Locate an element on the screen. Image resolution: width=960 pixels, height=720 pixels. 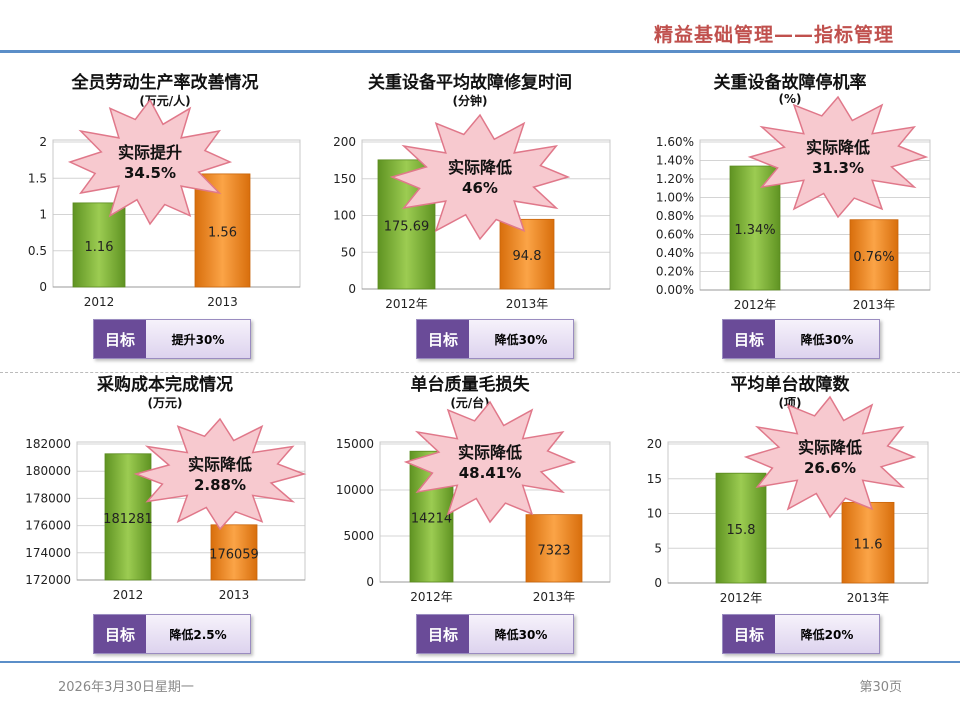
y-tick-label: 10000 is located at coordinates (355, 490).